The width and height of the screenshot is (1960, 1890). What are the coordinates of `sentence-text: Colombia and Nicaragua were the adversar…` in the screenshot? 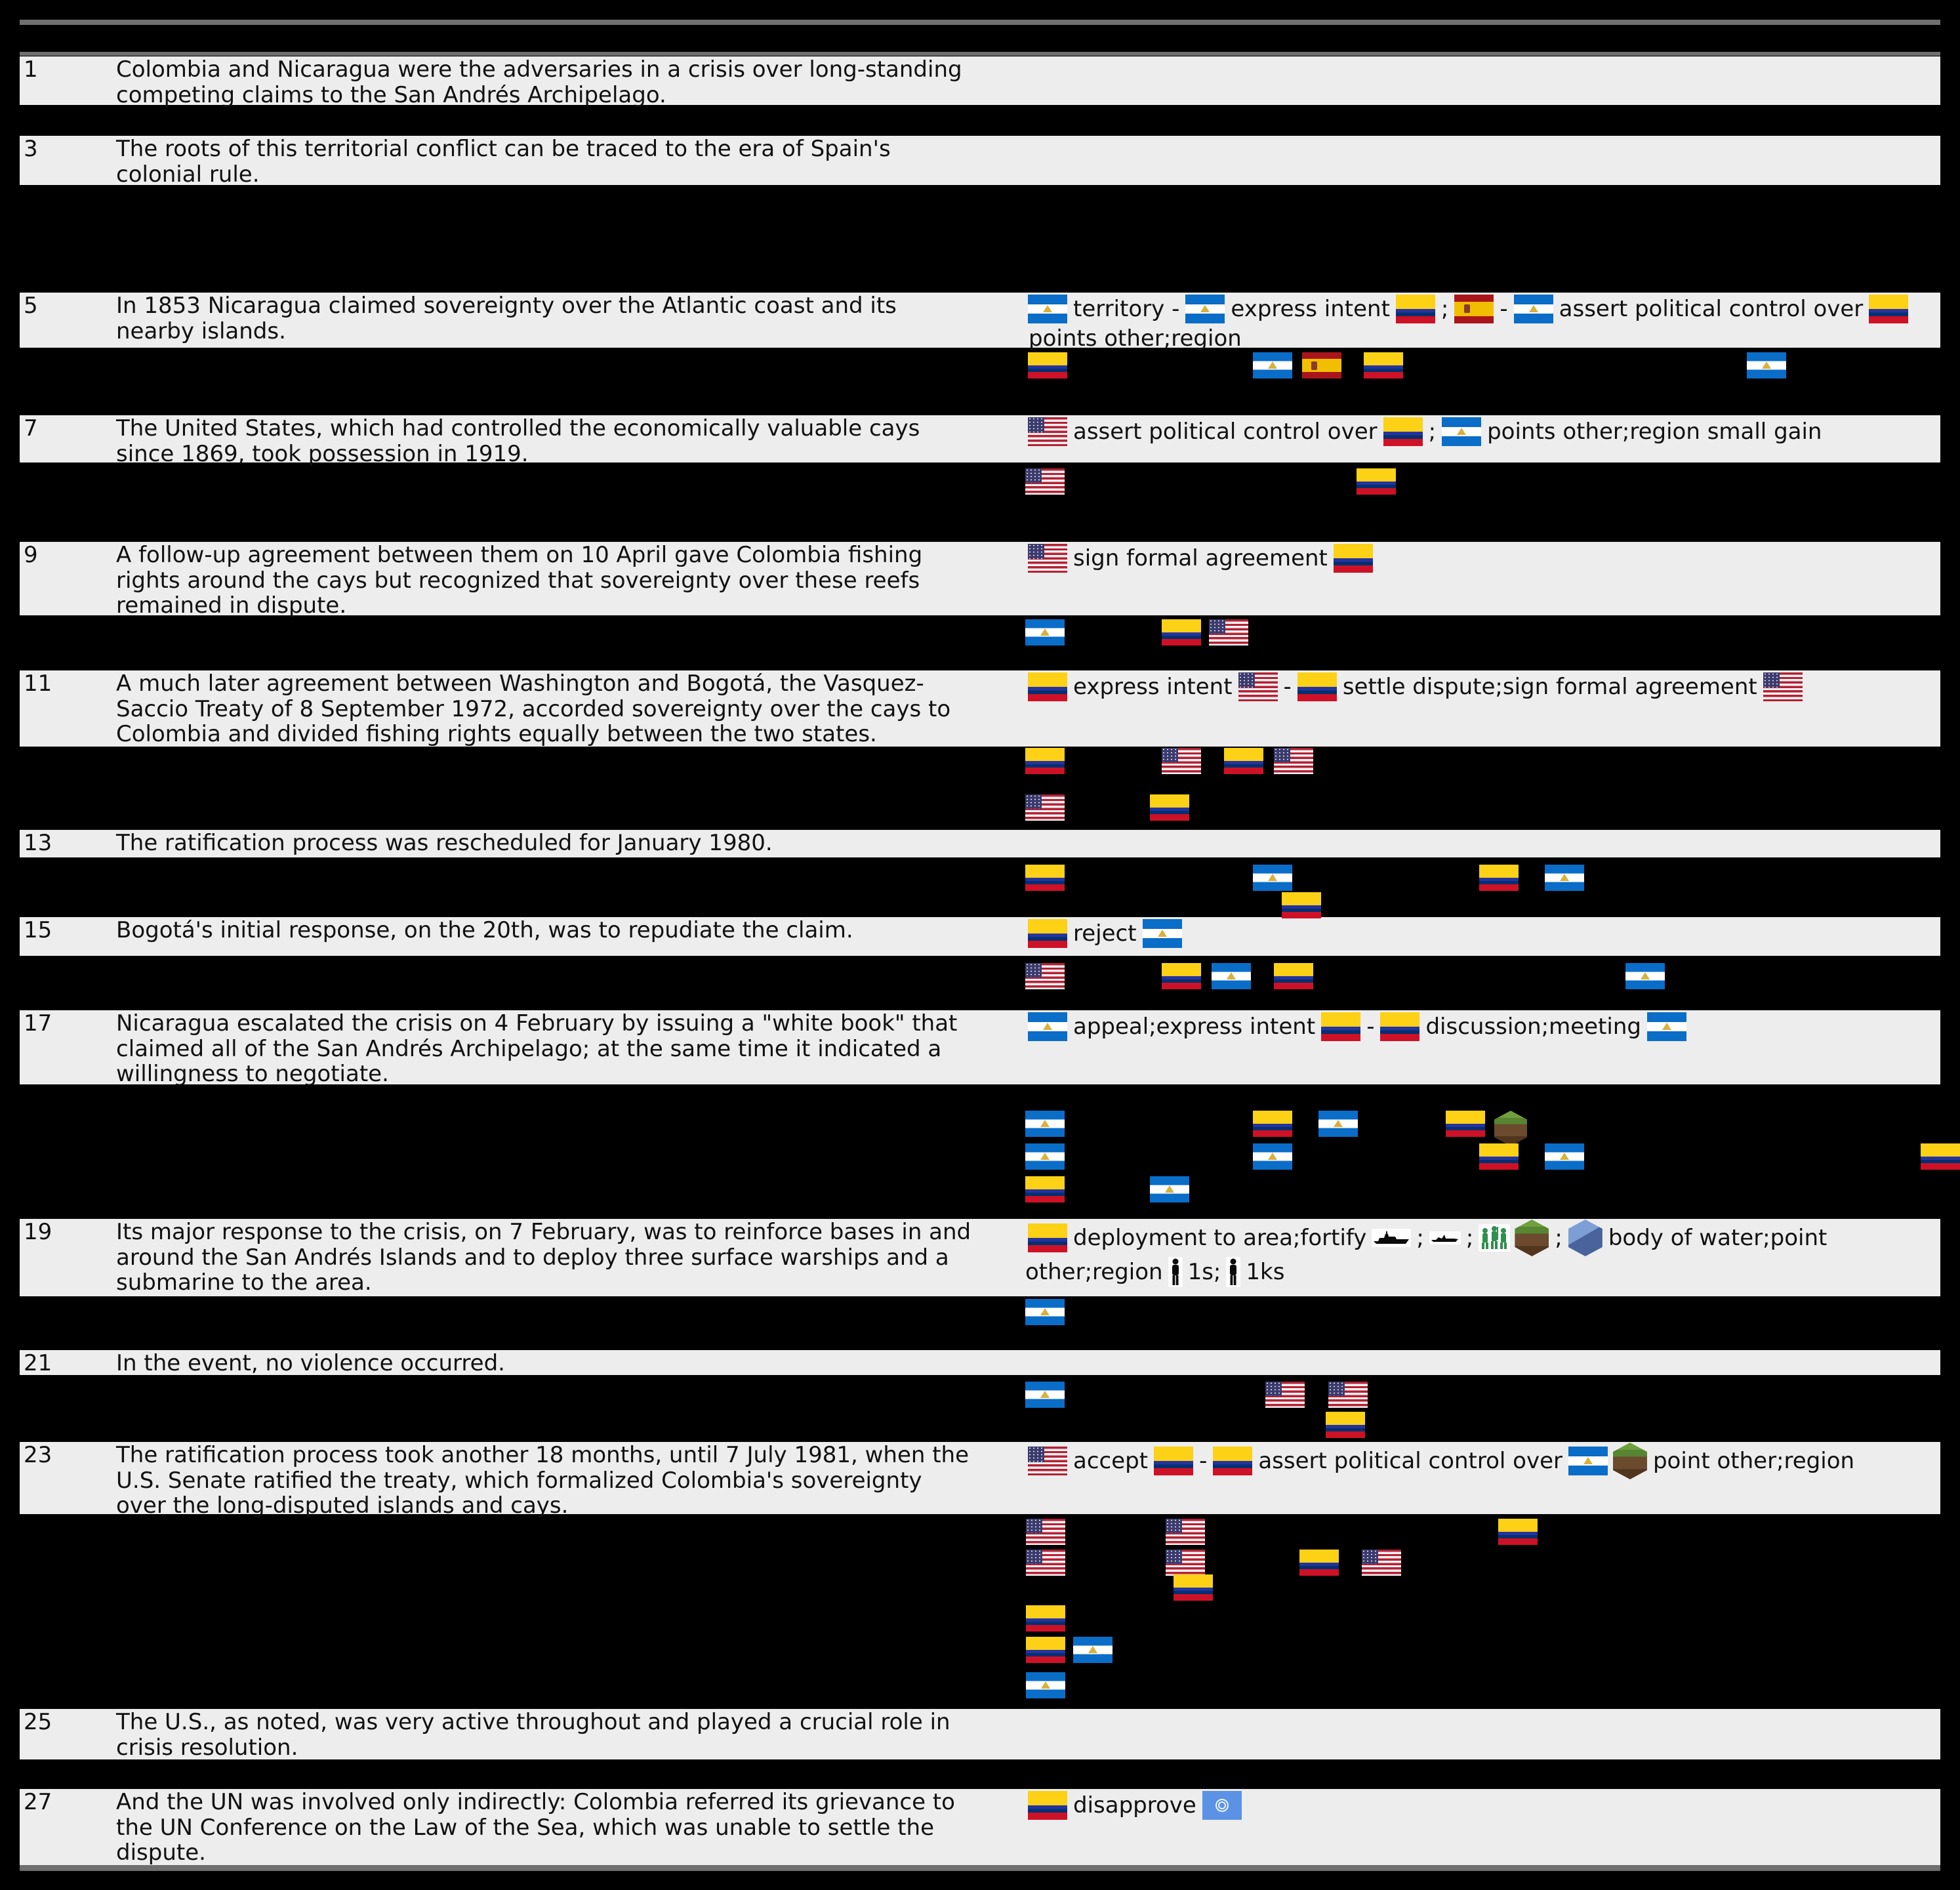 It's located at (569, 82).